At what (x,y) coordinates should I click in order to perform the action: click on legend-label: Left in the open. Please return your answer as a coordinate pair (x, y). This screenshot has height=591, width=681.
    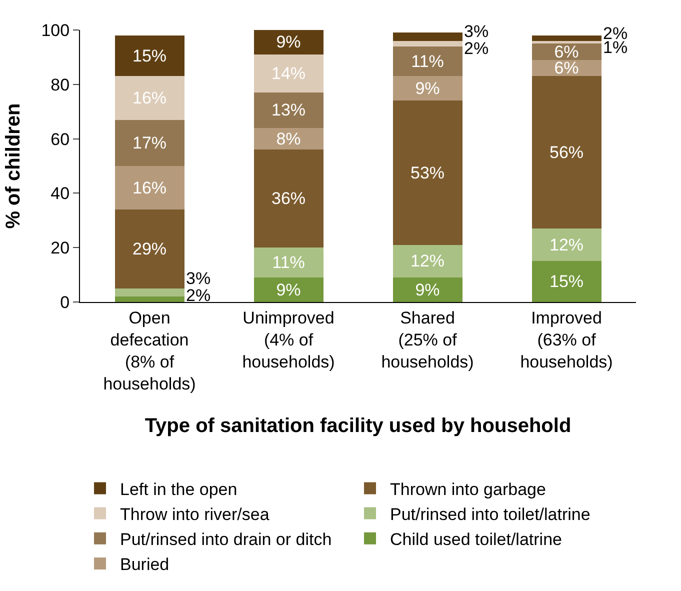
    Looking at the image, I should click on (179, 489).